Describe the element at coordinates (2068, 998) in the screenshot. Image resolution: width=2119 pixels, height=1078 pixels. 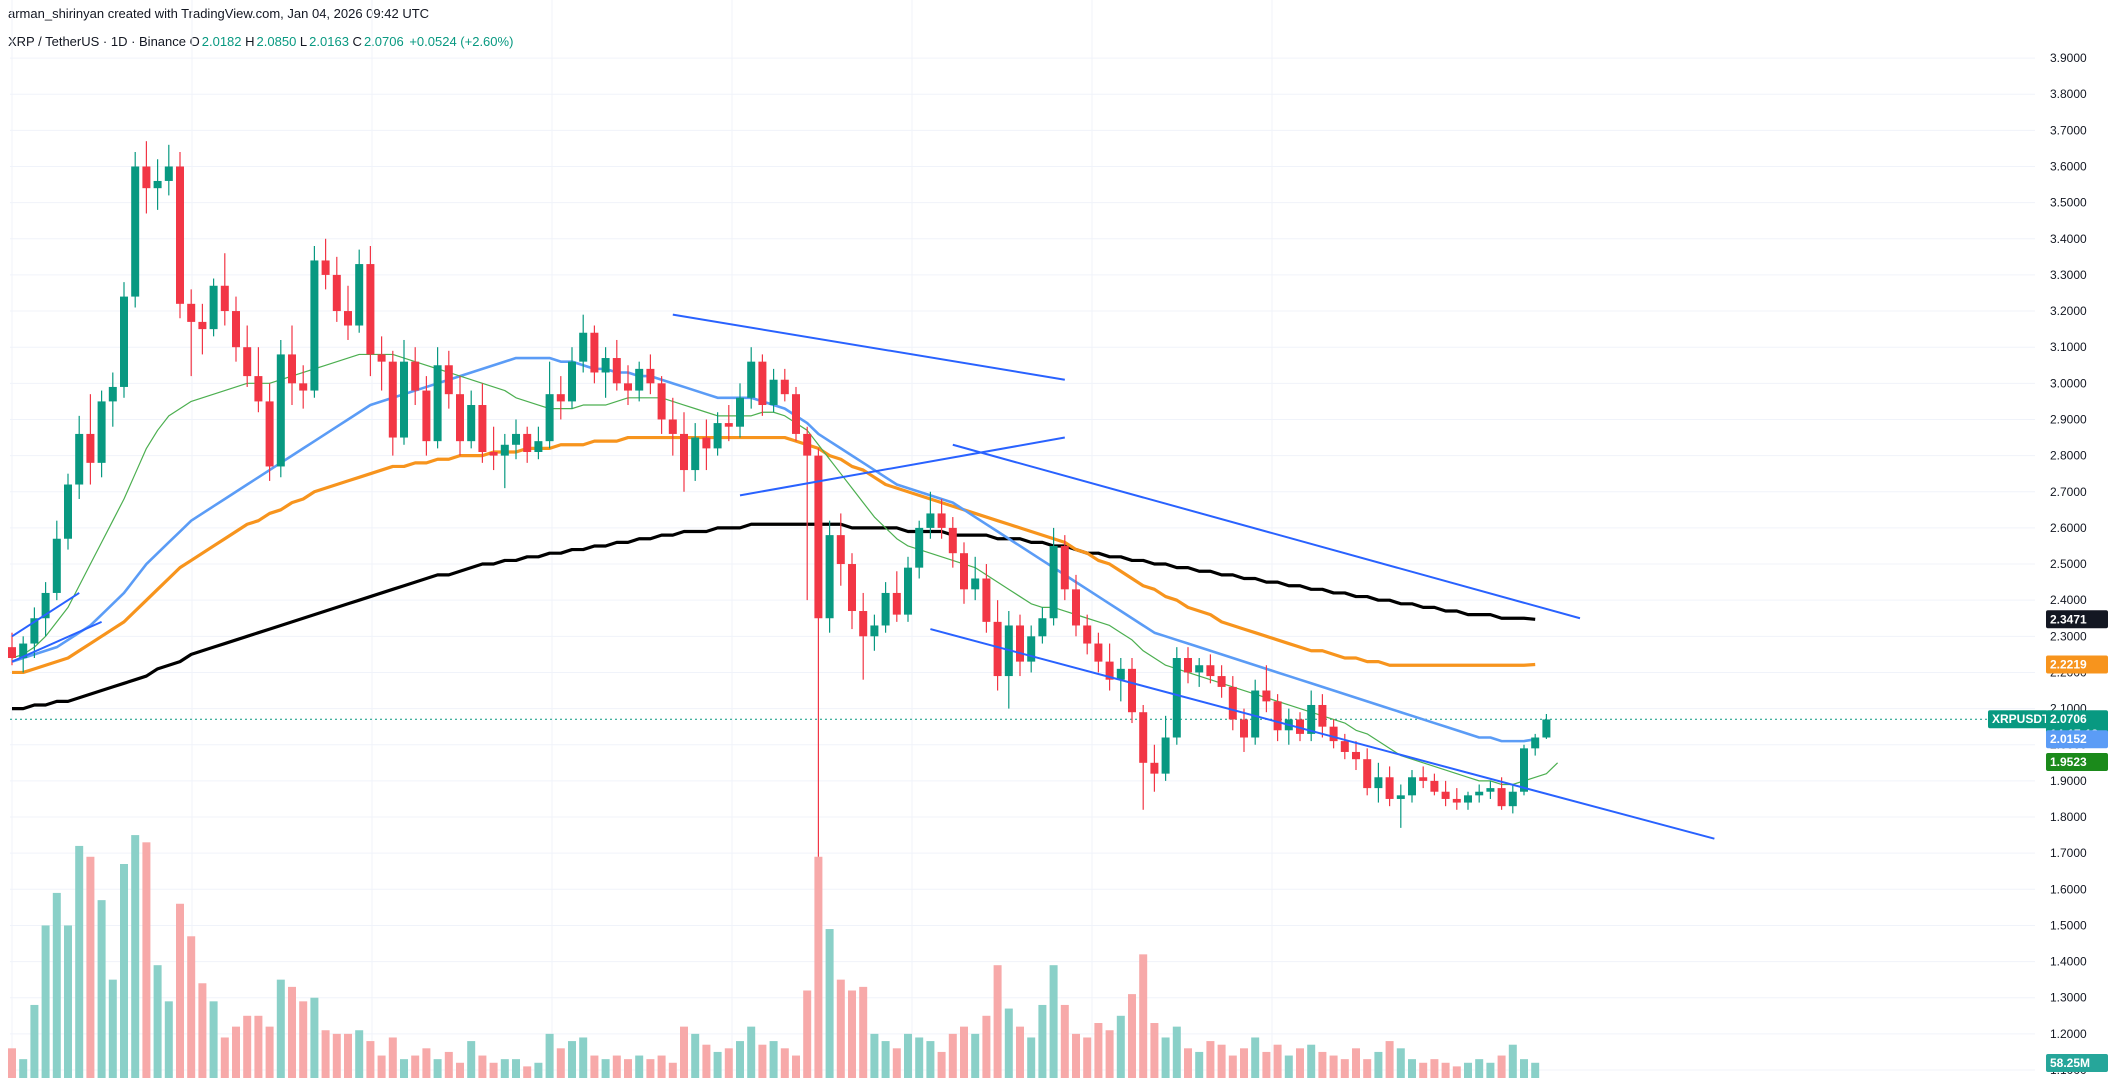
I see `price-tick-label: 1.3000` at that location.